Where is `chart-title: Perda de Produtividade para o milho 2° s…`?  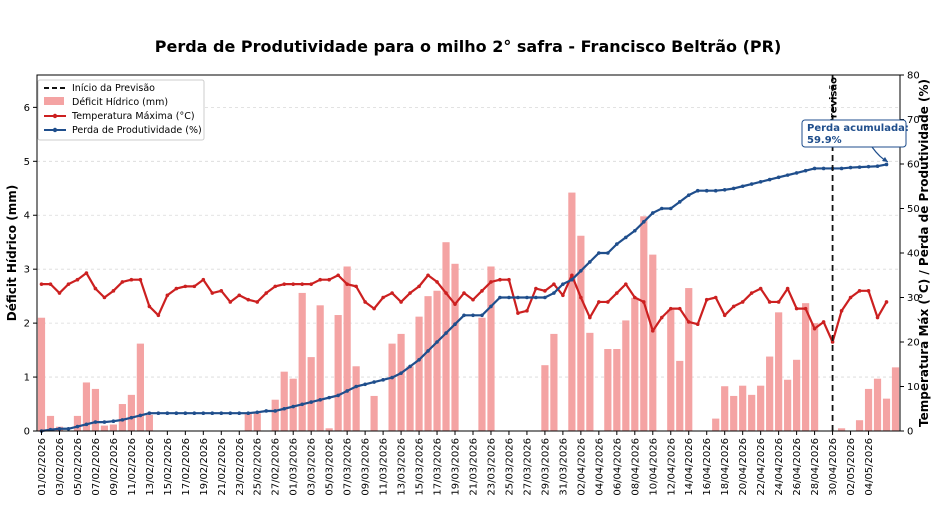
chart-title: Perda de Produtividade para o milho 2° s… is located at coordinates (468, 46).